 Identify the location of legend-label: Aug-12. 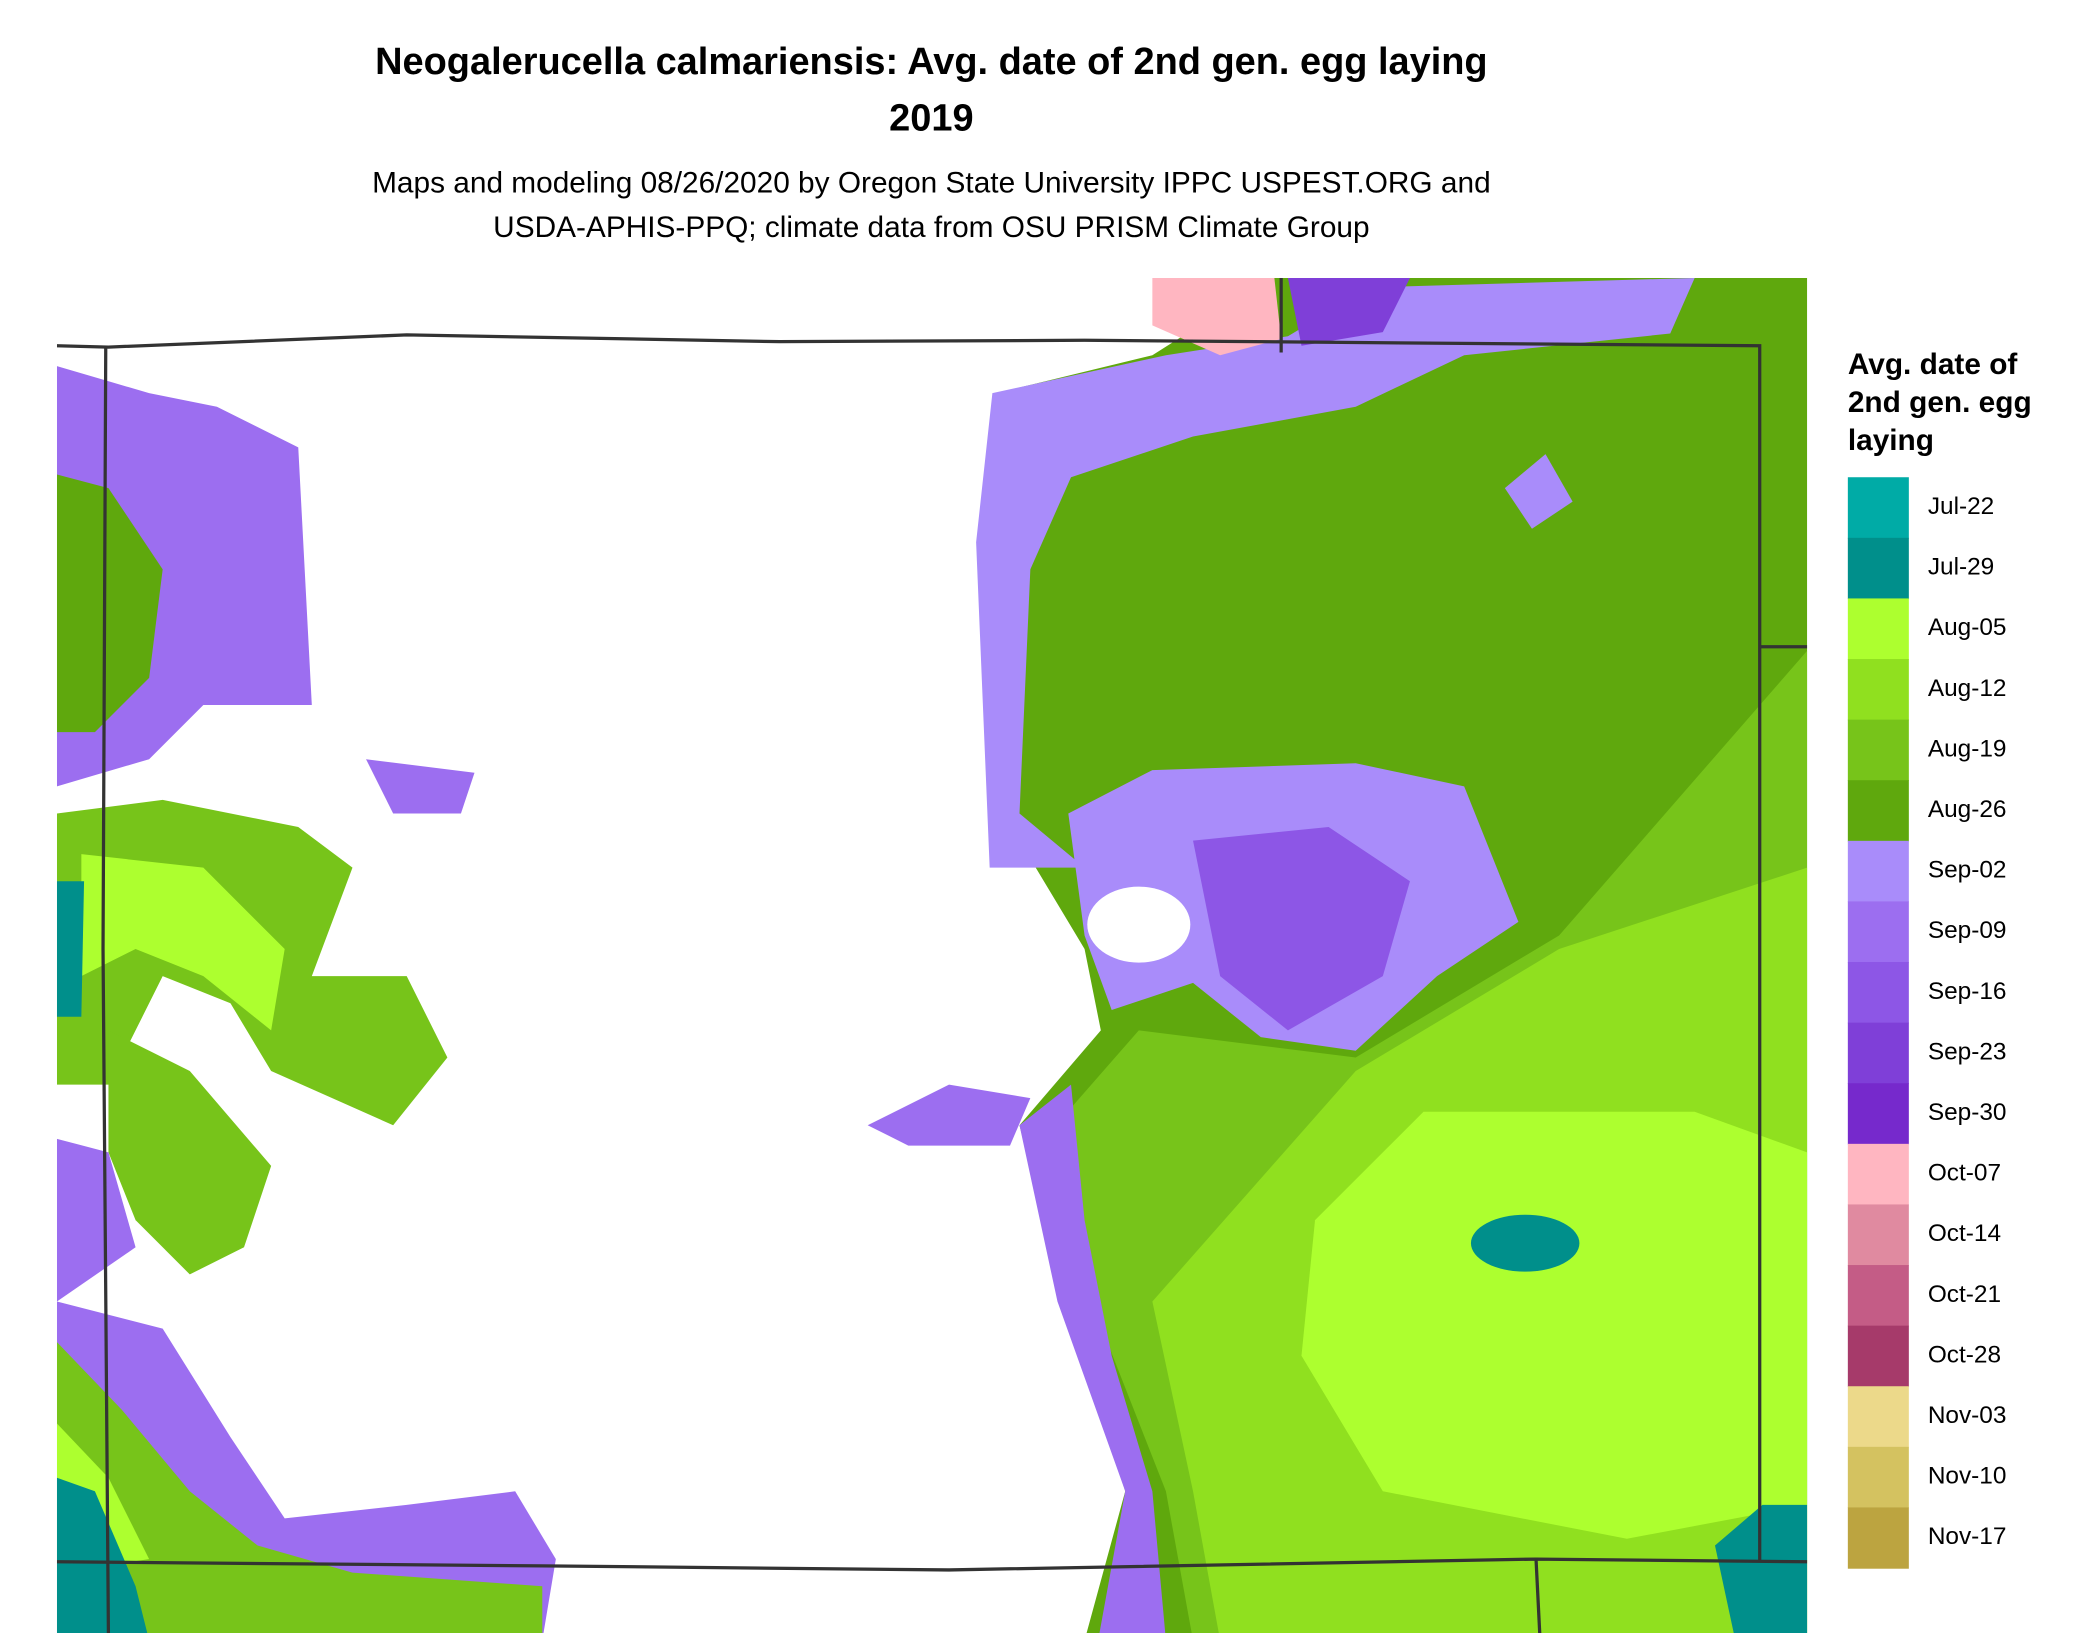
(1967, 688).